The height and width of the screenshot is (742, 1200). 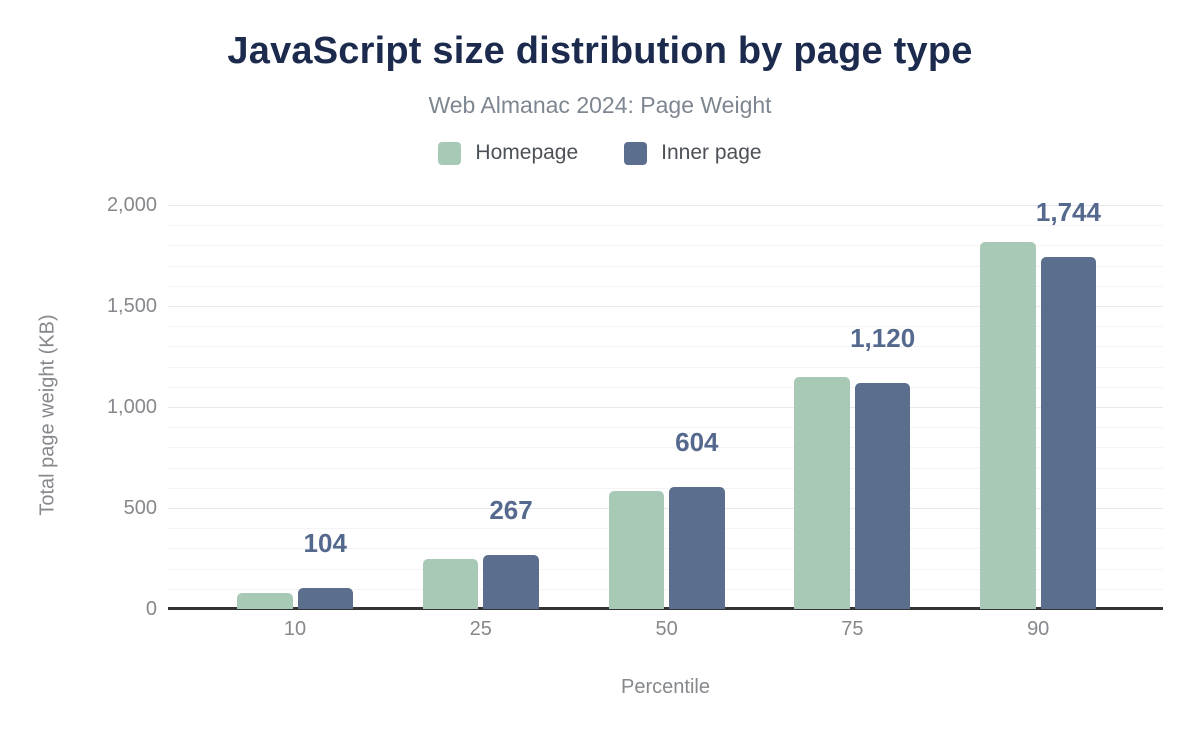 What do you see at coordinates (295, 629) in the screenshot?
I see `x-tick-label-10: 10` at bounding box center [295, 629].